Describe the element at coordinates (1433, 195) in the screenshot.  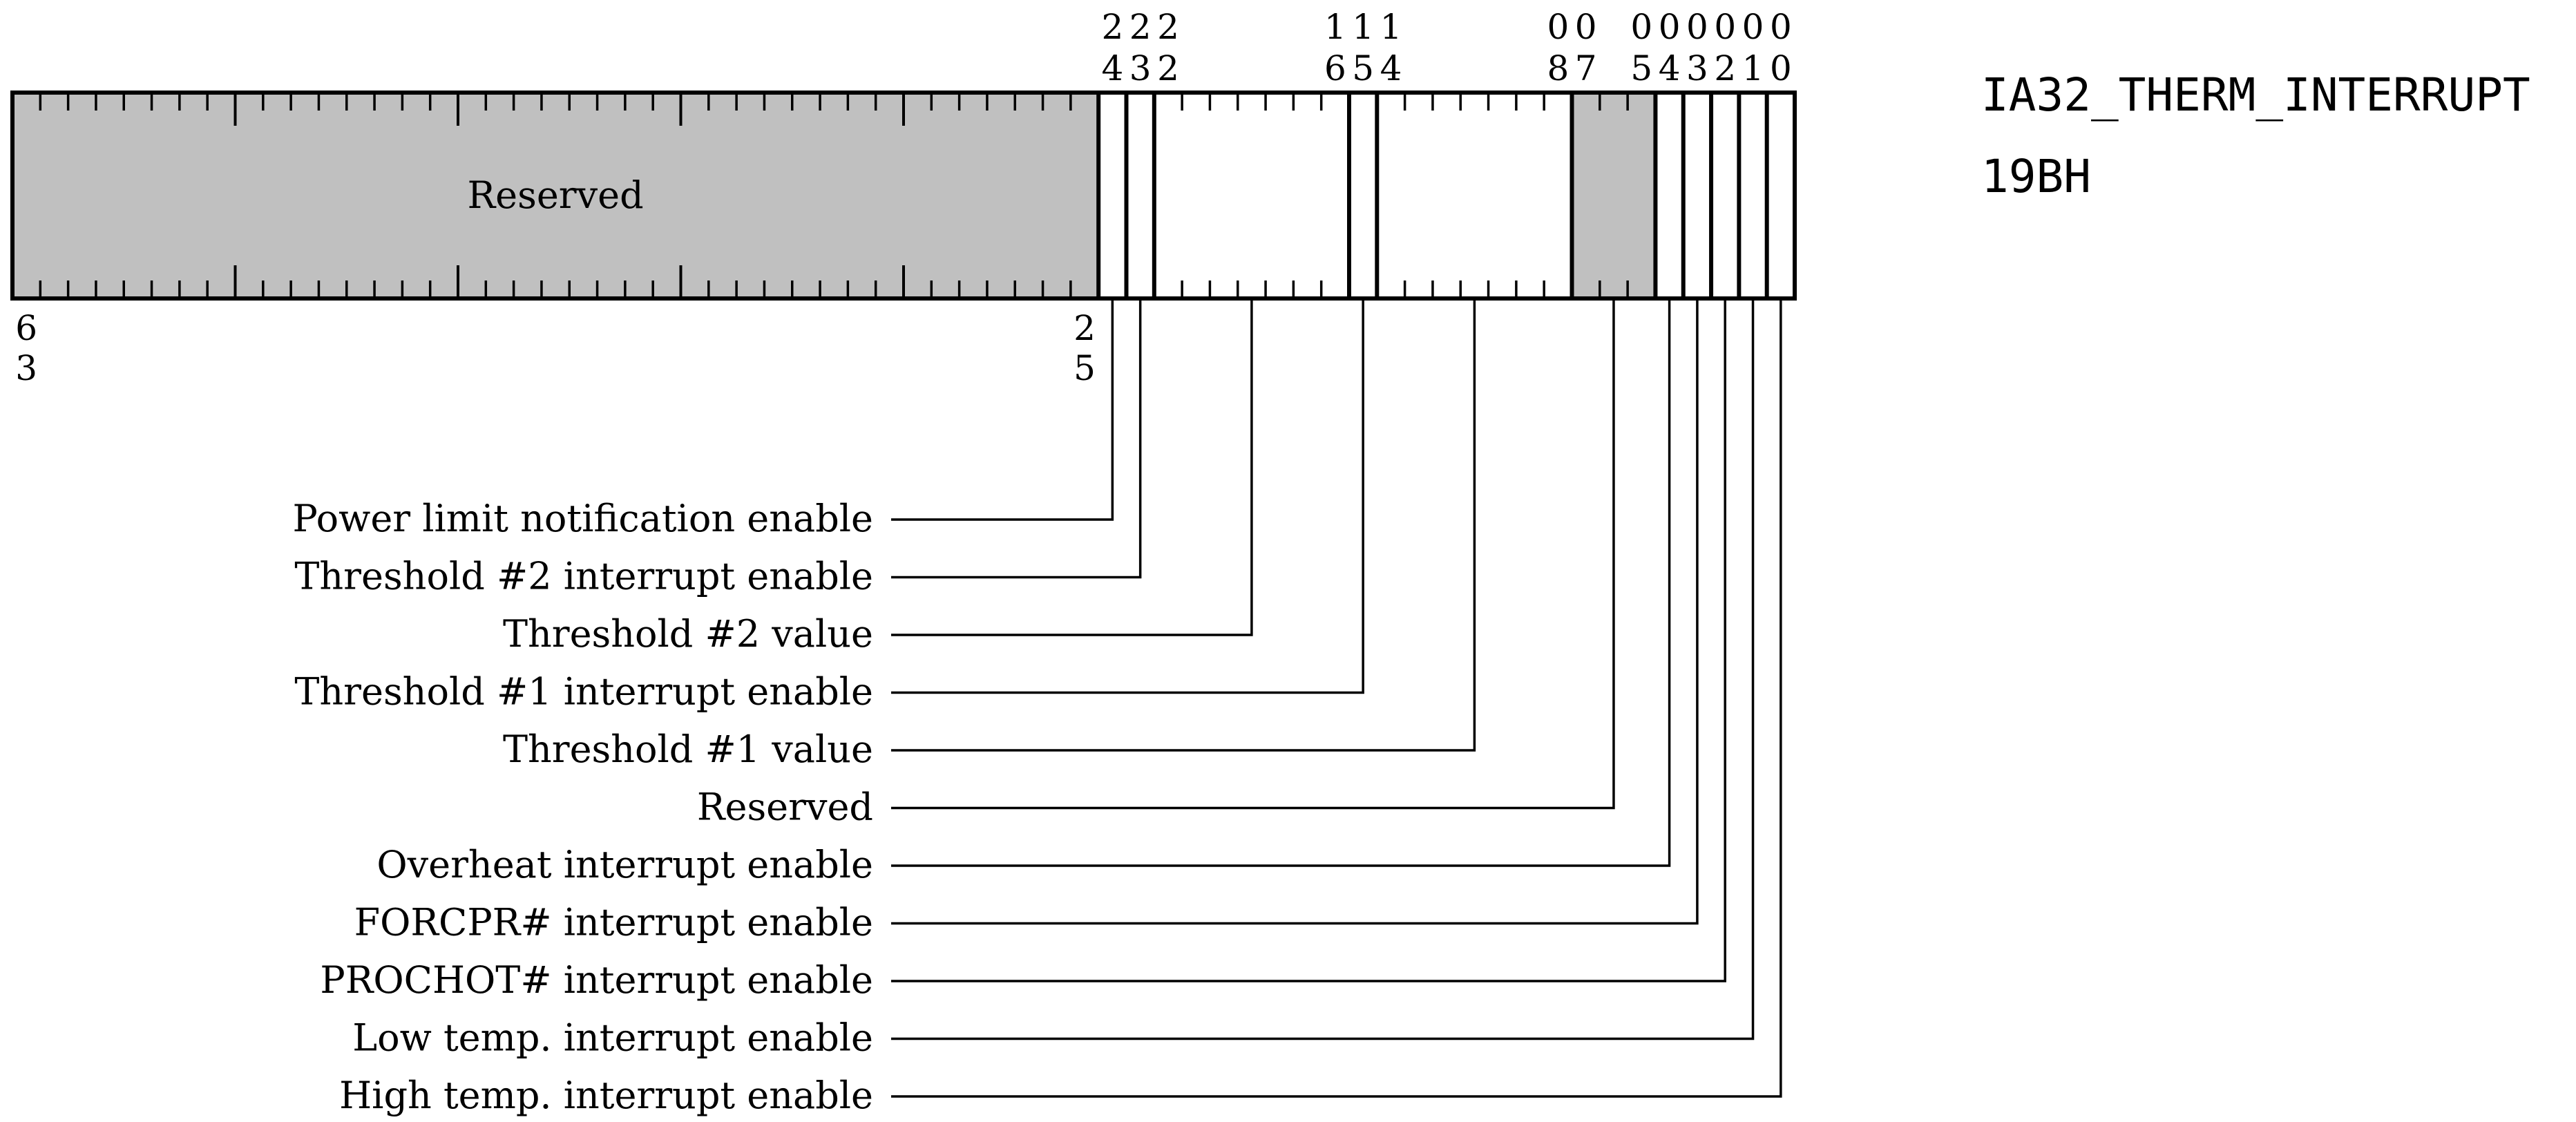
I see `field-dividers` at that location.